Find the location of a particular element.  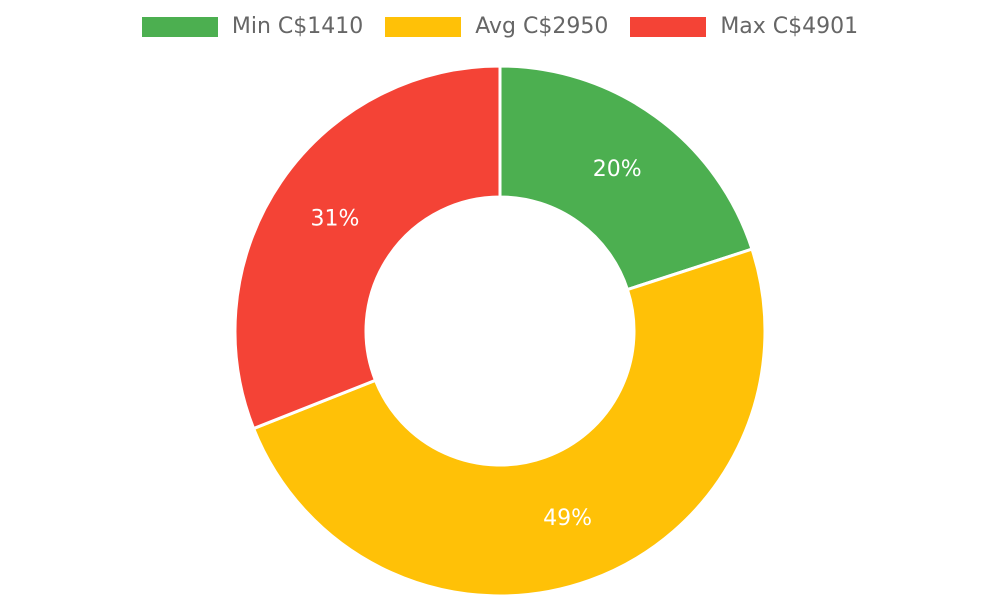

legend-label-avg: Avg C$2950 is located at coordinates (542, 26).